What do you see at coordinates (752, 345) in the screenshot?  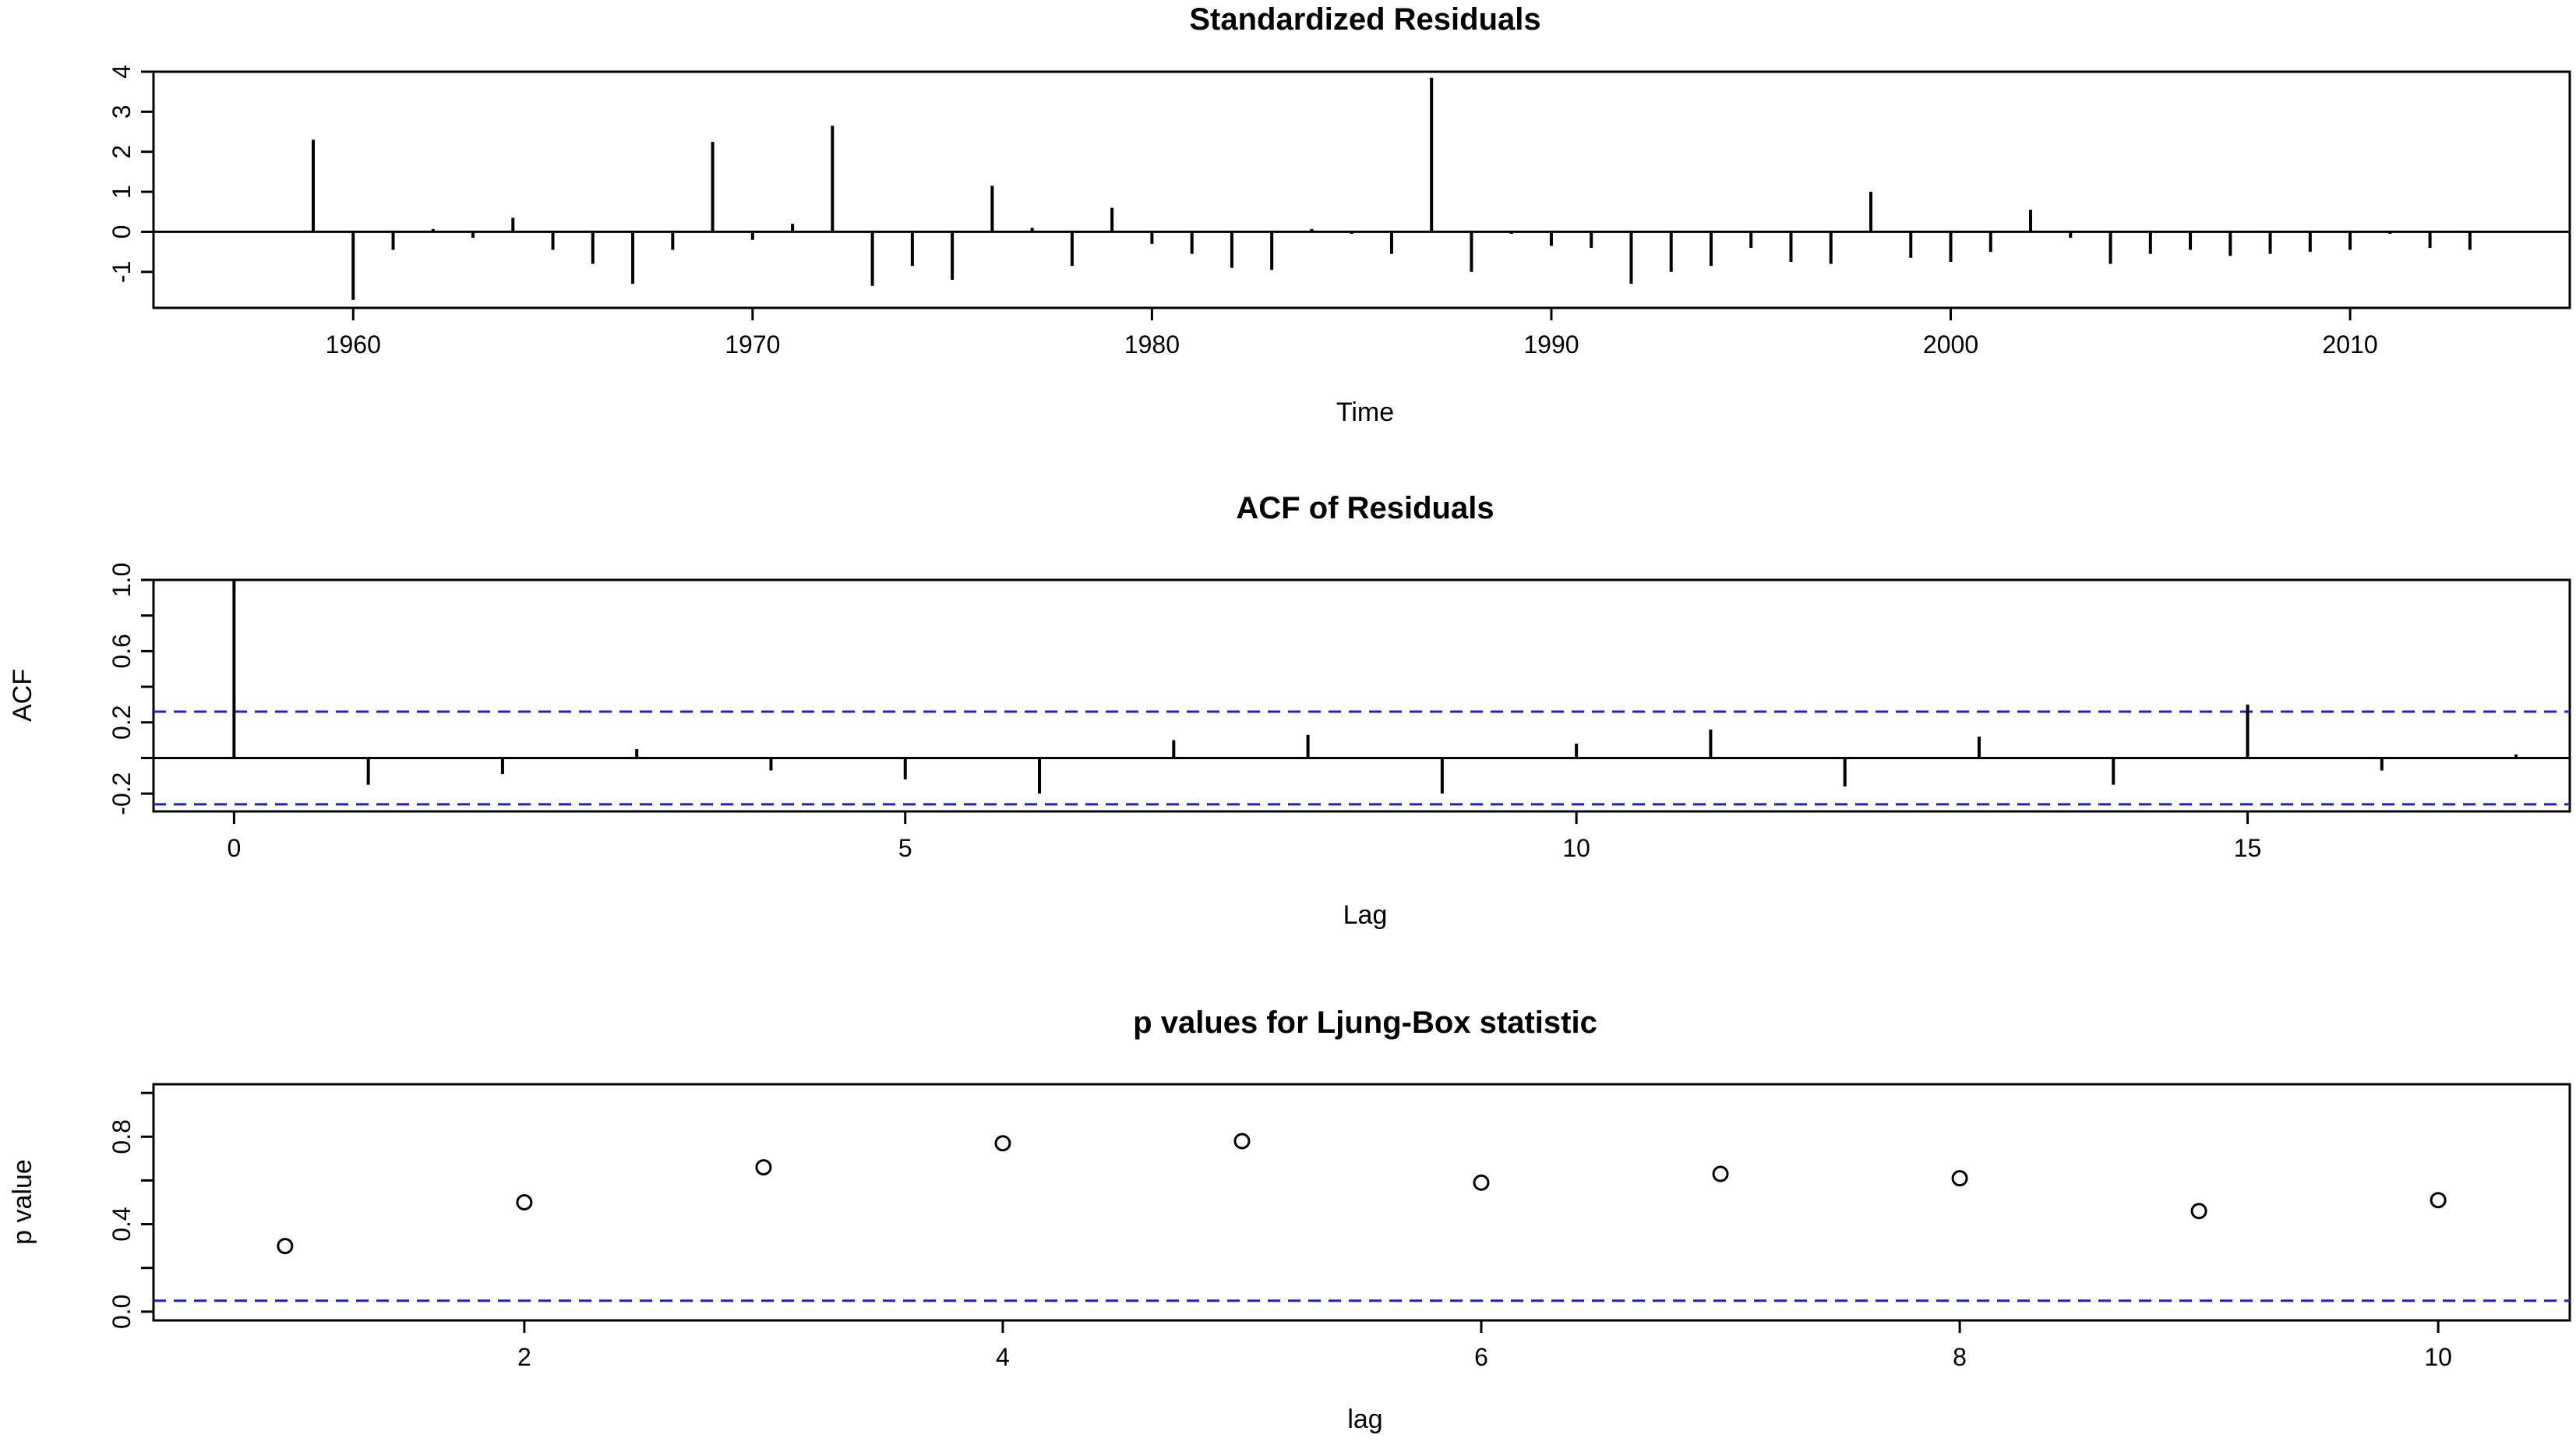 I see `residual-x-tick-label: 1970` at bounding box center [752, 345].